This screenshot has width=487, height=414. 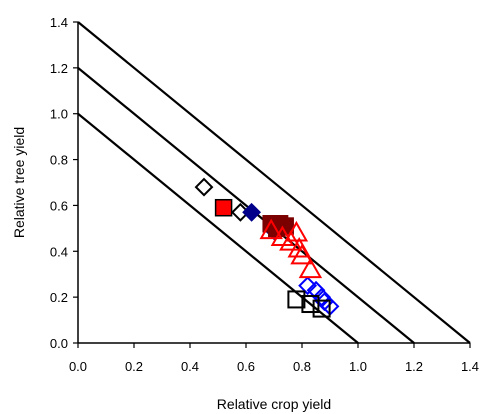 I want to click on y-tick-label: 1.4, so click(x=59, y=22).